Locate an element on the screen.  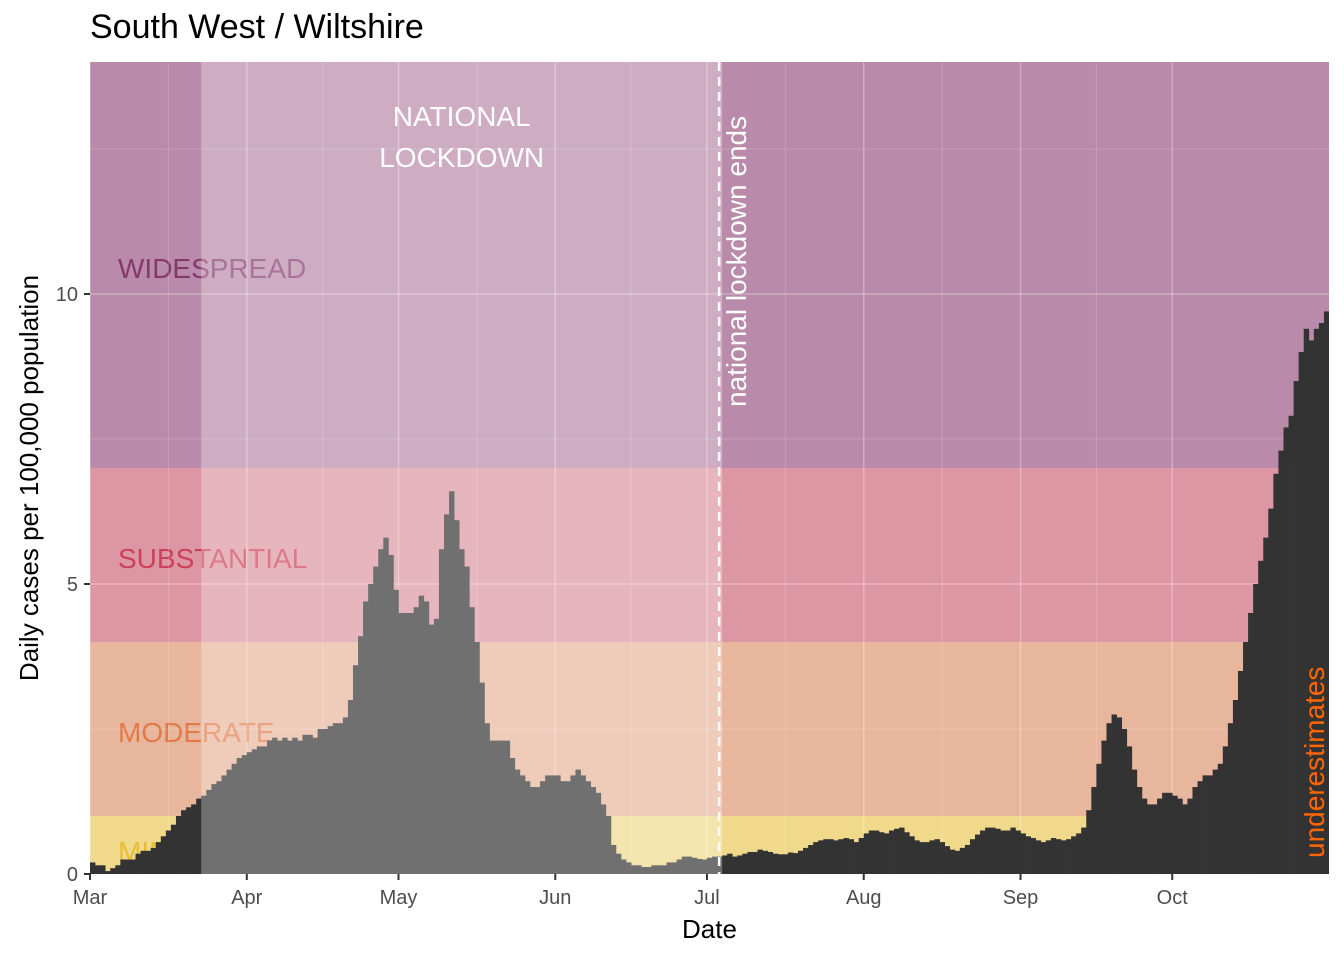
x-tick-label: Oct is located at coordinates (1173, 898).